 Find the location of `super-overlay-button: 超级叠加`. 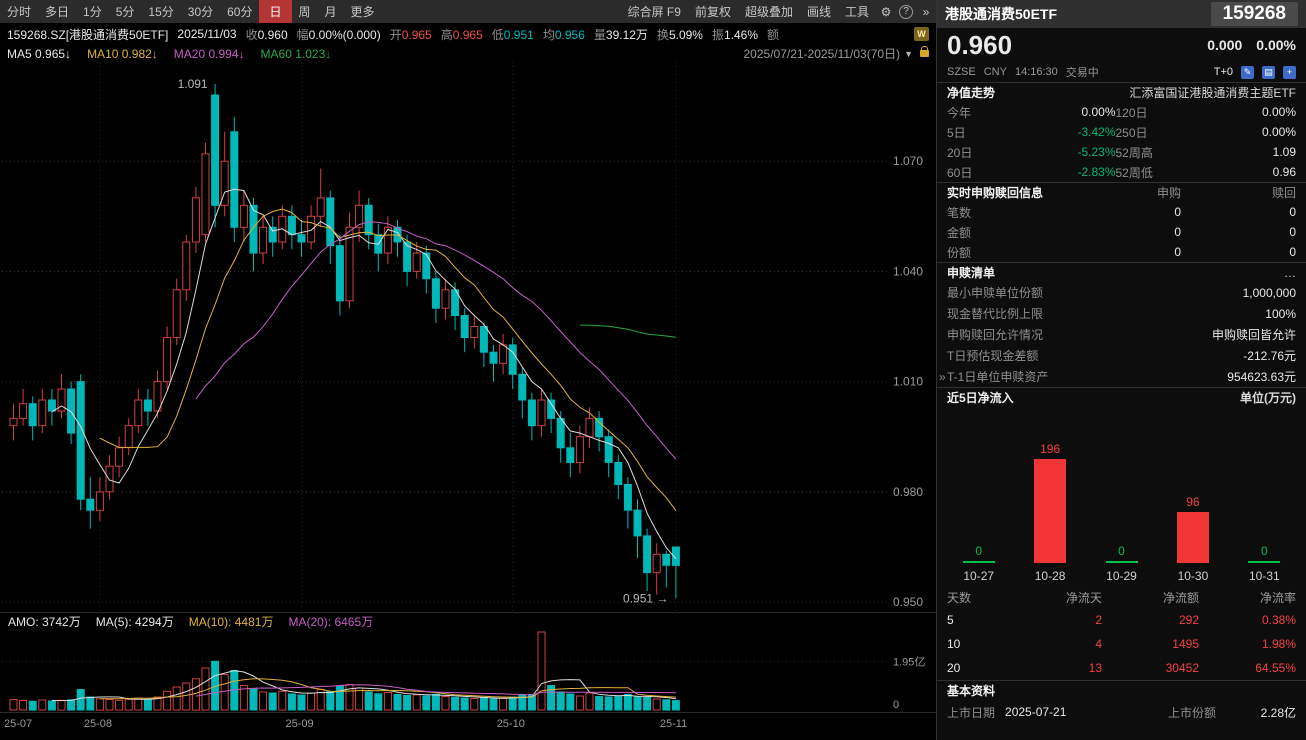

super-overlay-button: 超级叠加 is located at coordinates (768, 12).